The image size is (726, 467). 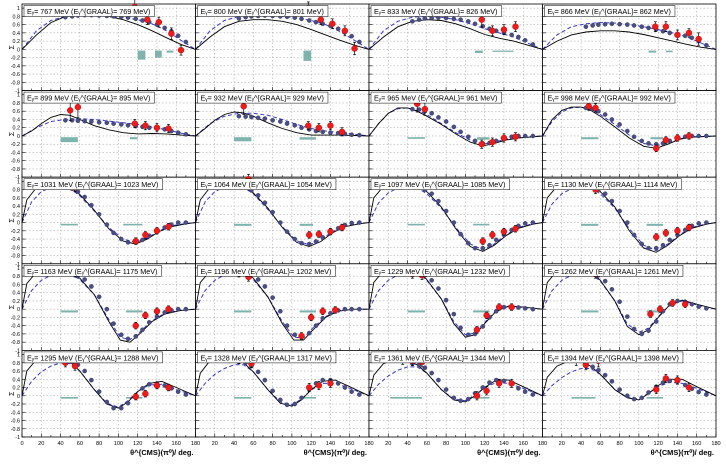 I want to click on x-tick-label: 160, so click(x=523, y=444).